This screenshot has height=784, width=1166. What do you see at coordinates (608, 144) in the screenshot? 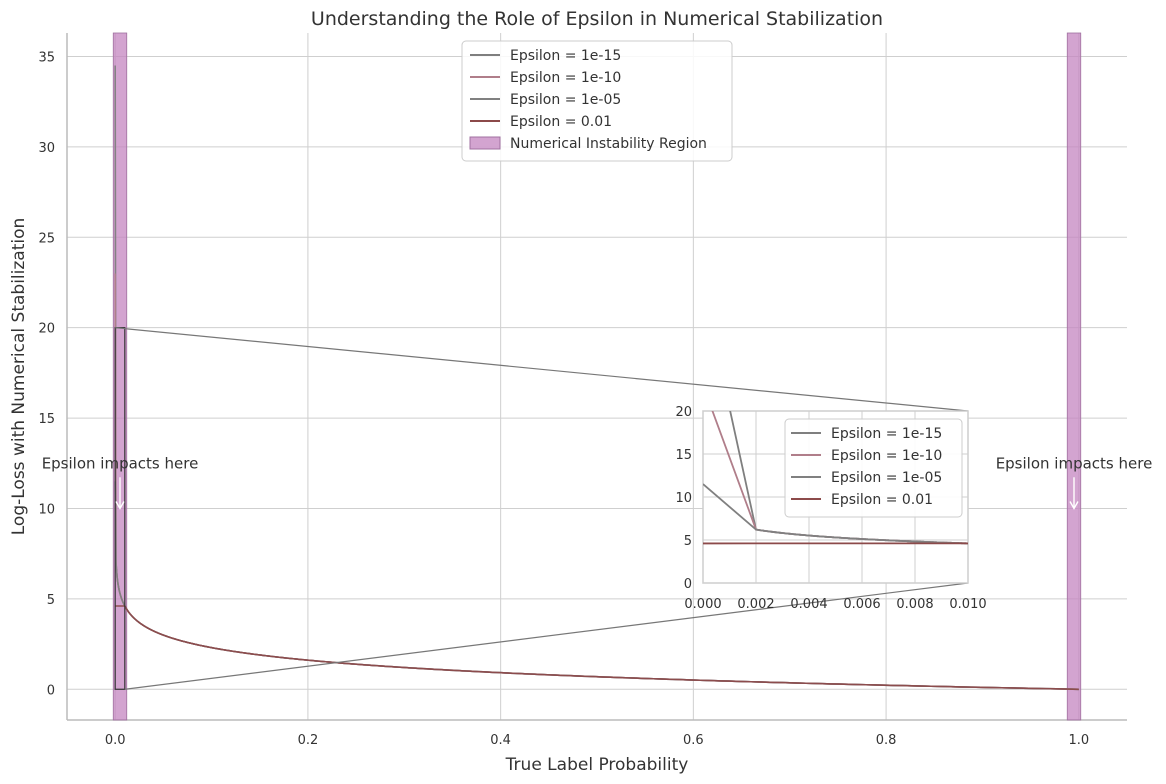
I see `legend-label: Numerical Instability Region` at bounding box center [608, 144].